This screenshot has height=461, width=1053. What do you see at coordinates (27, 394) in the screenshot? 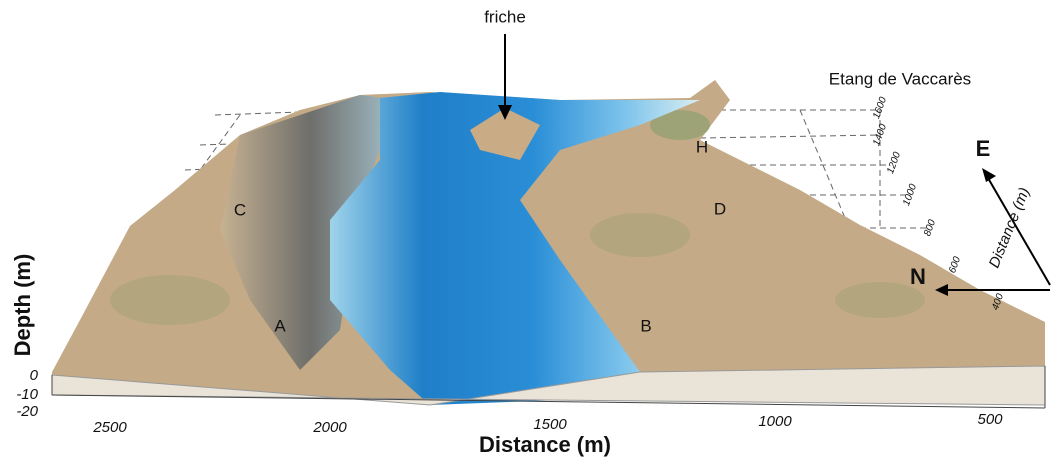
I see `z-tick-label: -10` at bounding box center [27, 394].